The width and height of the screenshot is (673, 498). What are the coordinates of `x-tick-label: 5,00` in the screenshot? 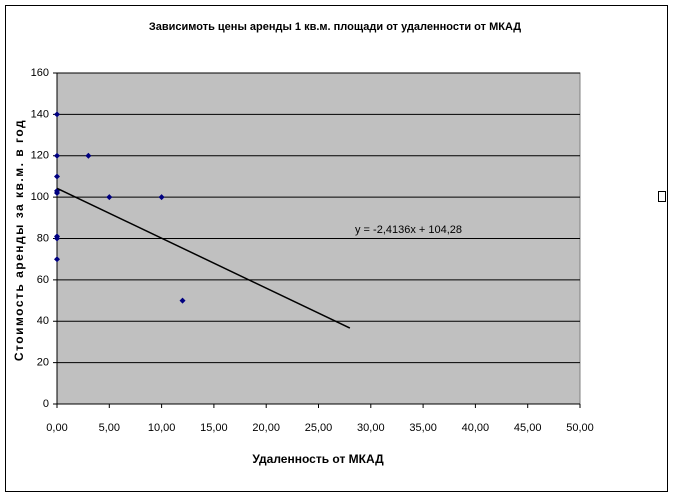 It's located at (109, 428).